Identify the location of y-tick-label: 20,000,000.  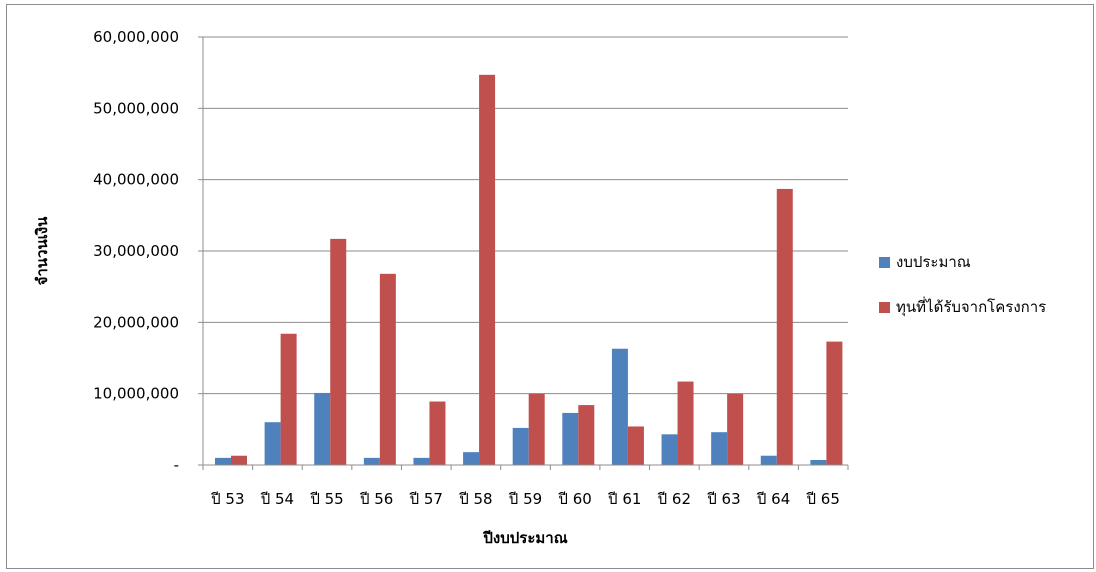
(136, 322).